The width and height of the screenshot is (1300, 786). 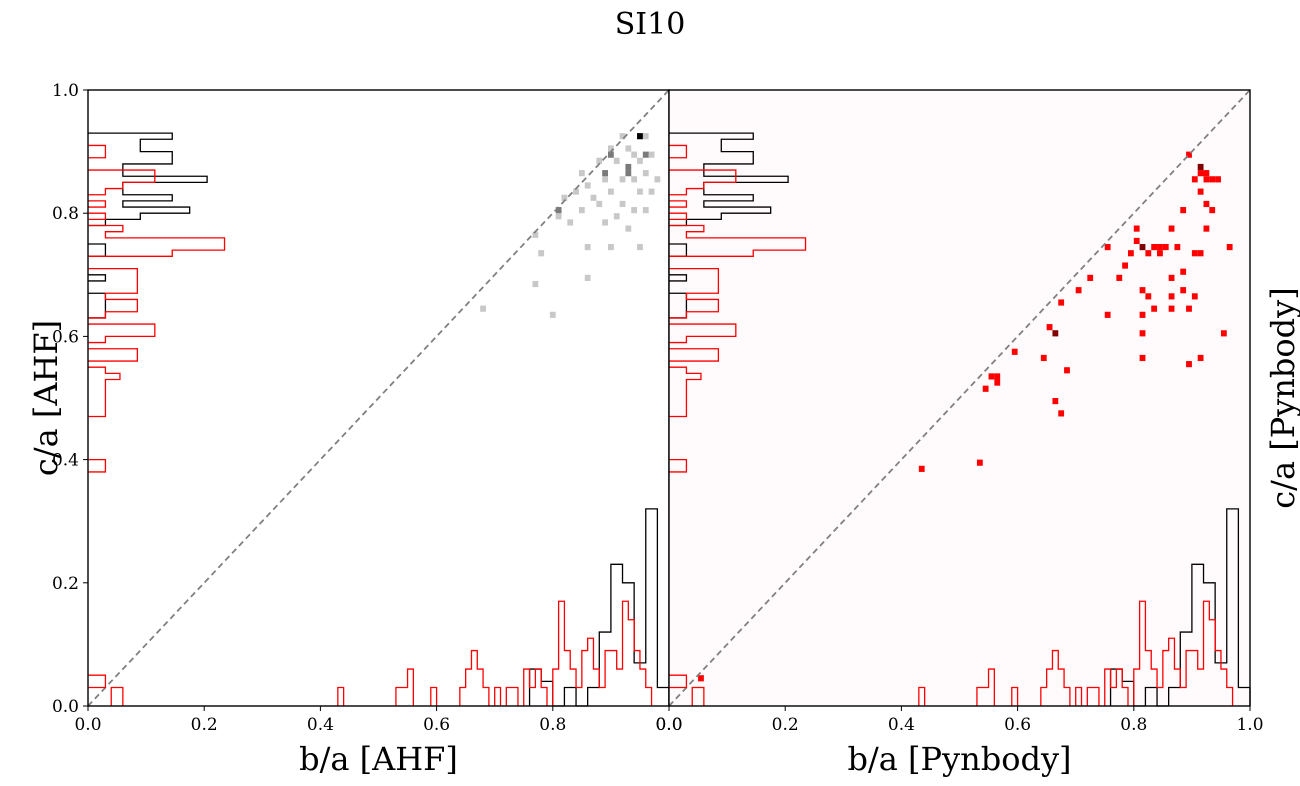 What do you see at coordinates (1249, 725) in the screenshot?
I see `x-tick-label: 1.0` at bounding box center [1249, 725].